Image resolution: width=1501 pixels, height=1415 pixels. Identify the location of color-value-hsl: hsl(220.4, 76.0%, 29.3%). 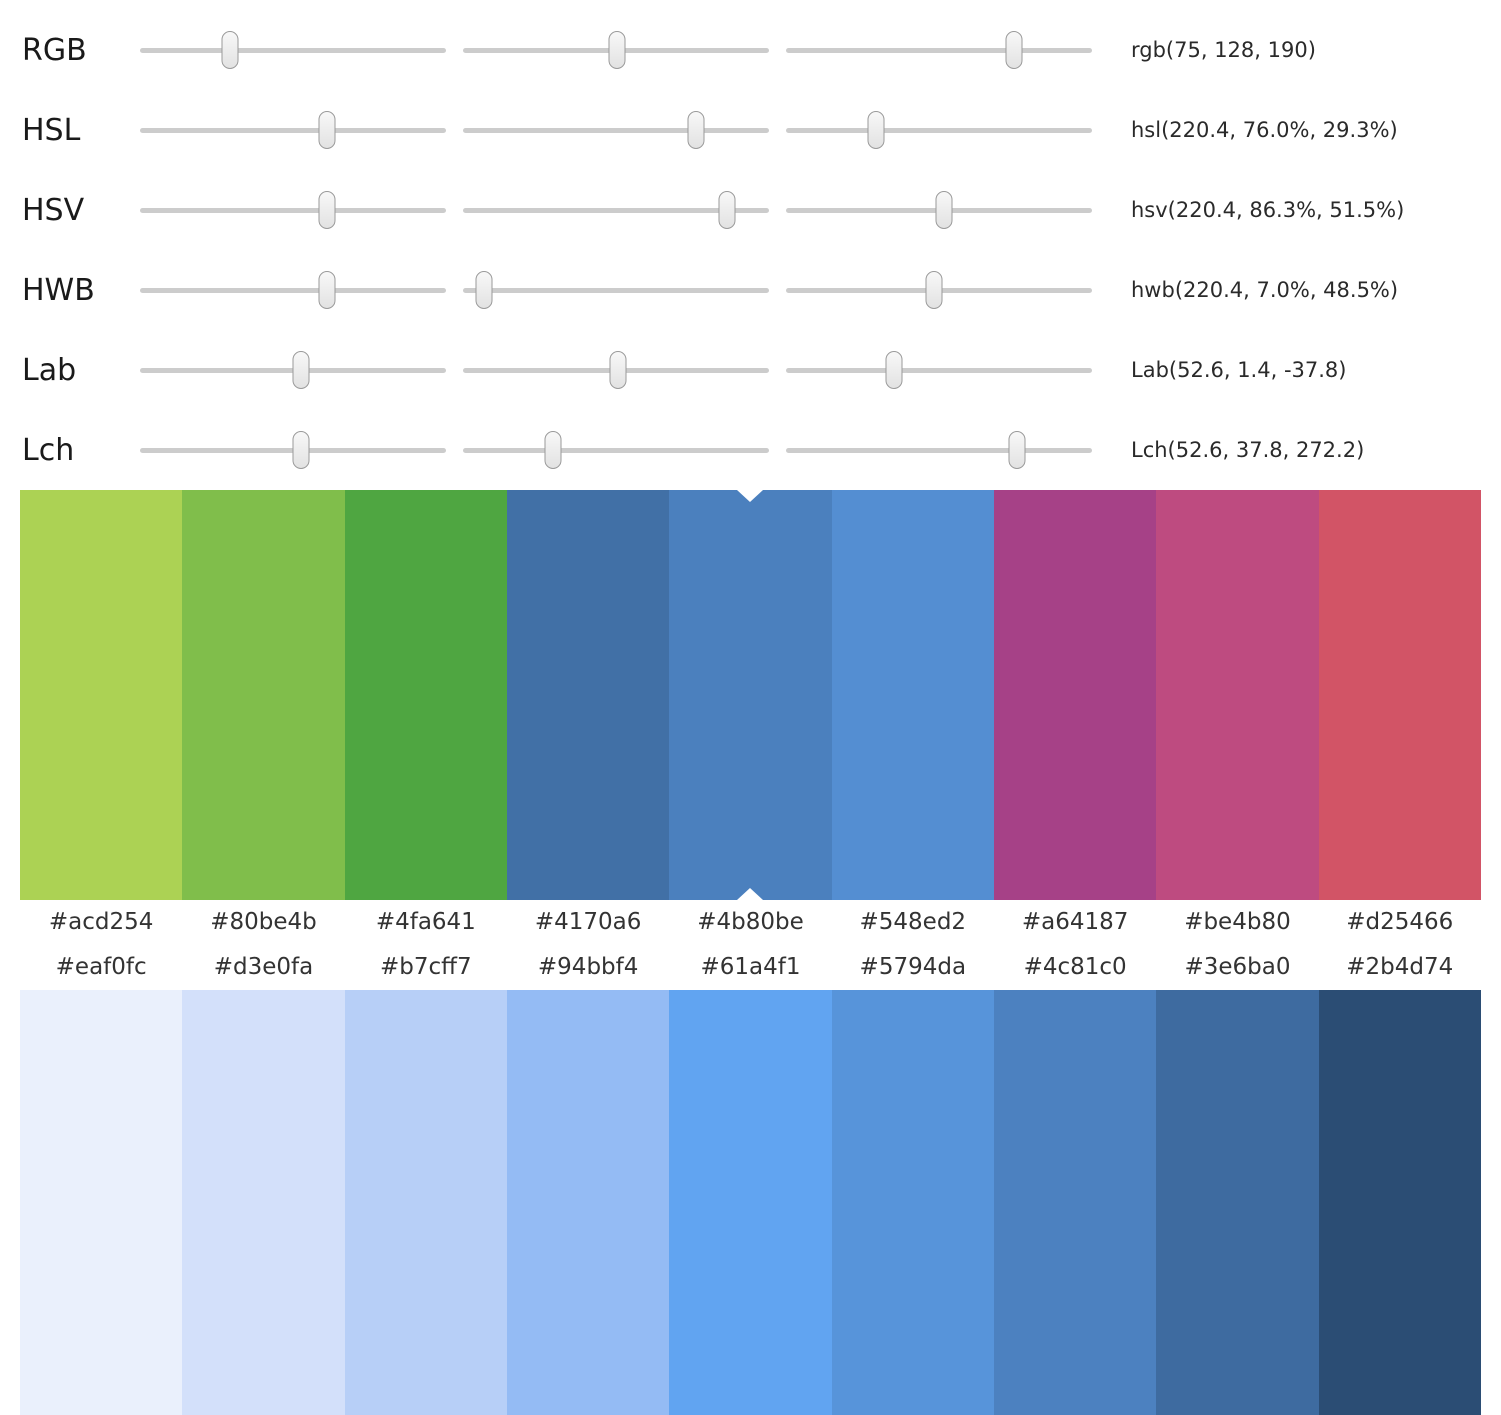
(1264, 130).